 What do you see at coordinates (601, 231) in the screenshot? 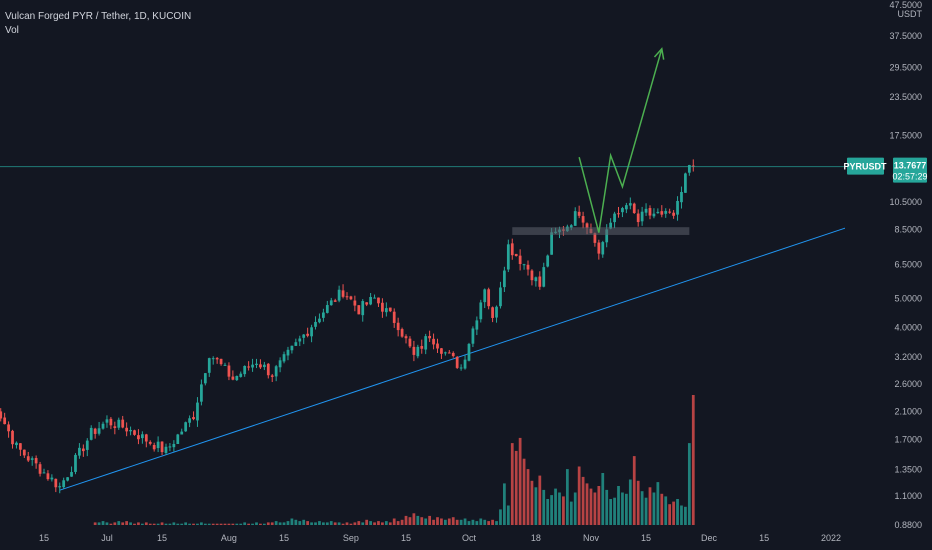
I see `support-zone` at bounding box center [601, 231].